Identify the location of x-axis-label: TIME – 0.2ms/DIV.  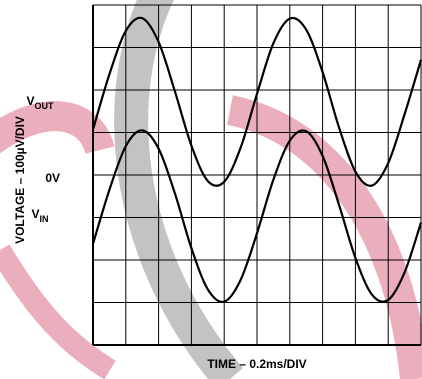
(256, 364).